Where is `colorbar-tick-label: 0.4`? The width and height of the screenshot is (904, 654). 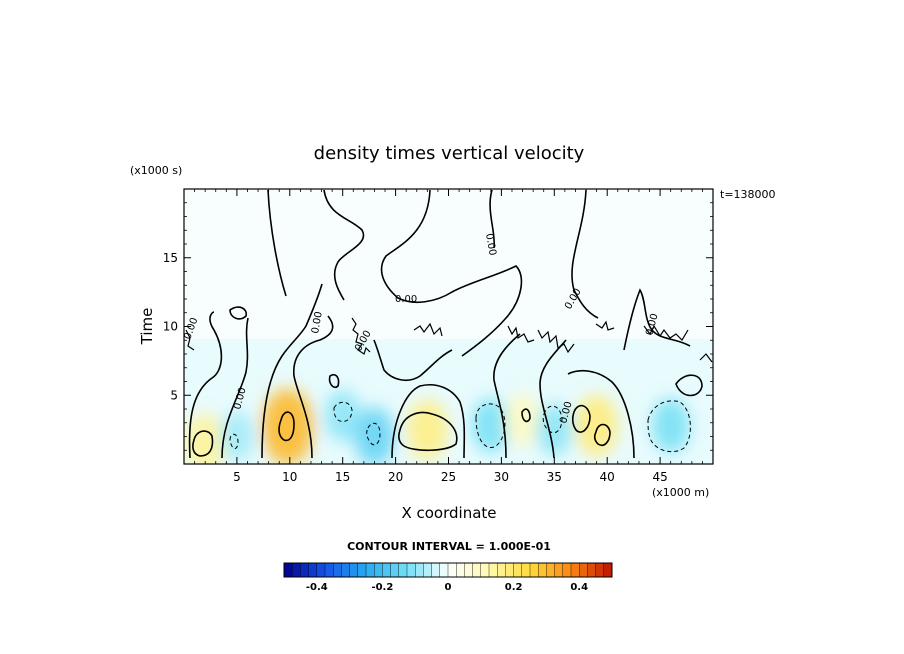
colorbar-tick-label: 0.4 is located at coordinates (579, 587).